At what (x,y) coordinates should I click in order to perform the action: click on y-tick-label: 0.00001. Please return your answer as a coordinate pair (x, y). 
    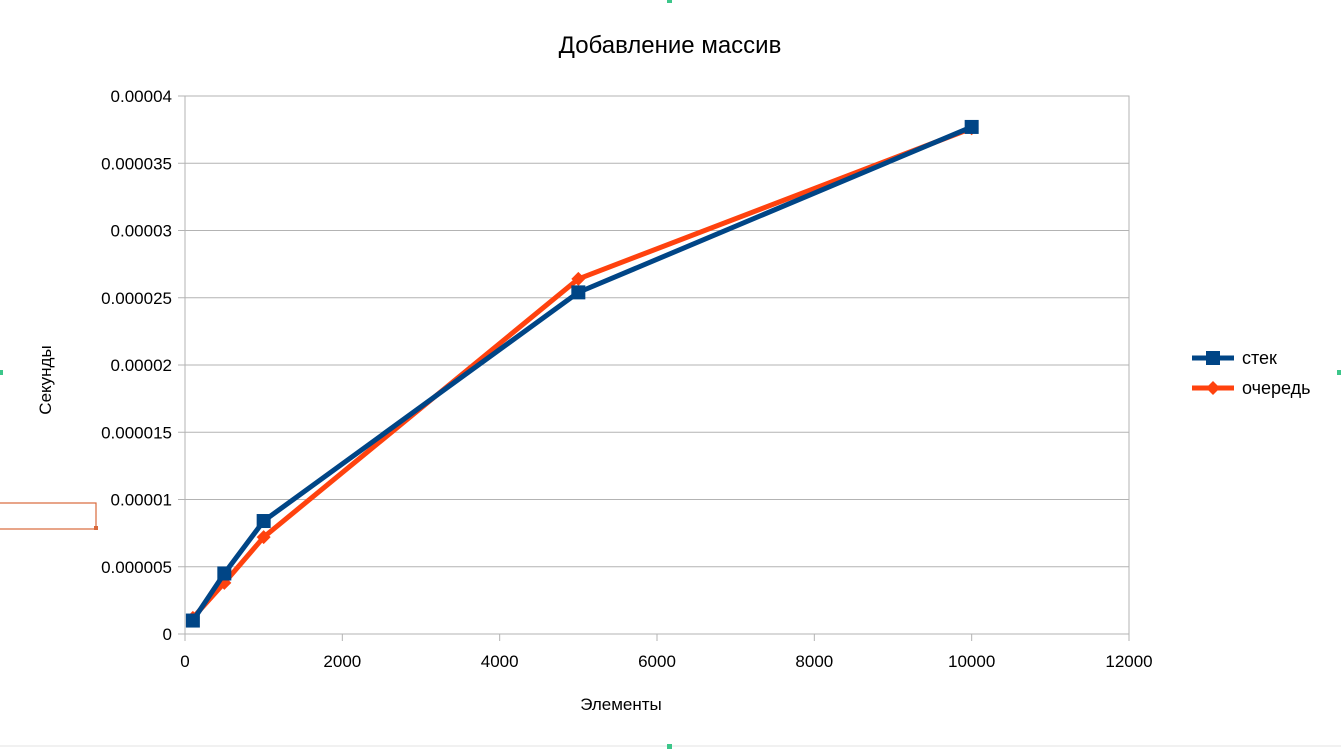
    Looking at the image, I should click on (141, 500).